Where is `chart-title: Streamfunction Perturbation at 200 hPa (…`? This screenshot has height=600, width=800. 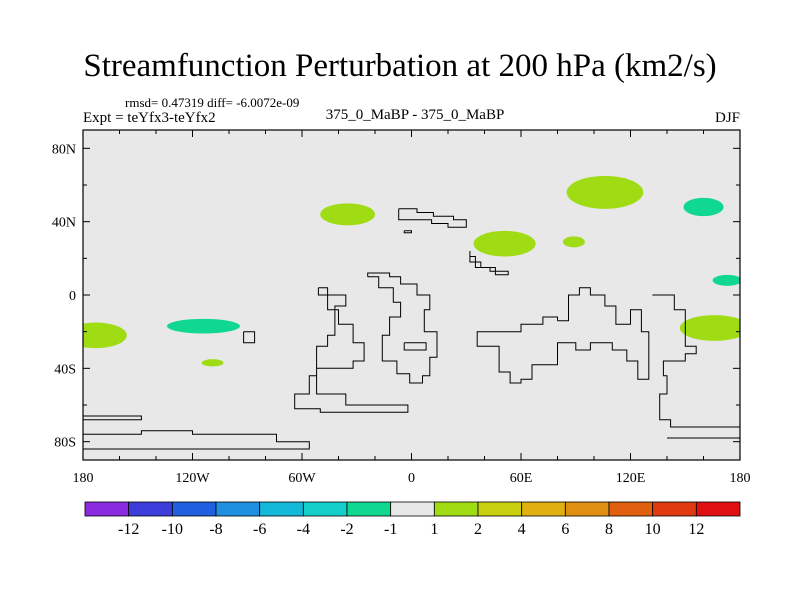
chart-title: Streamfunction Perturbation at 200 hPa (… is located at coordinates (400, 66).